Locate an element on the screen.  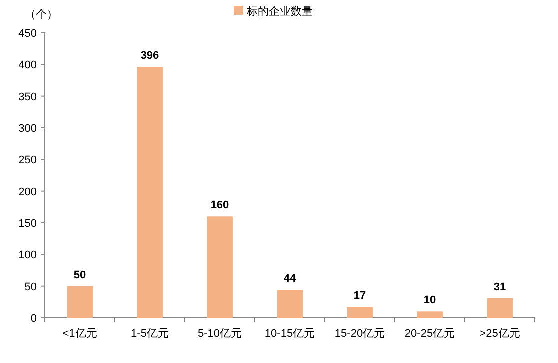
x-tick-label: 5-10亿元 is located at coordinates (220, 334).